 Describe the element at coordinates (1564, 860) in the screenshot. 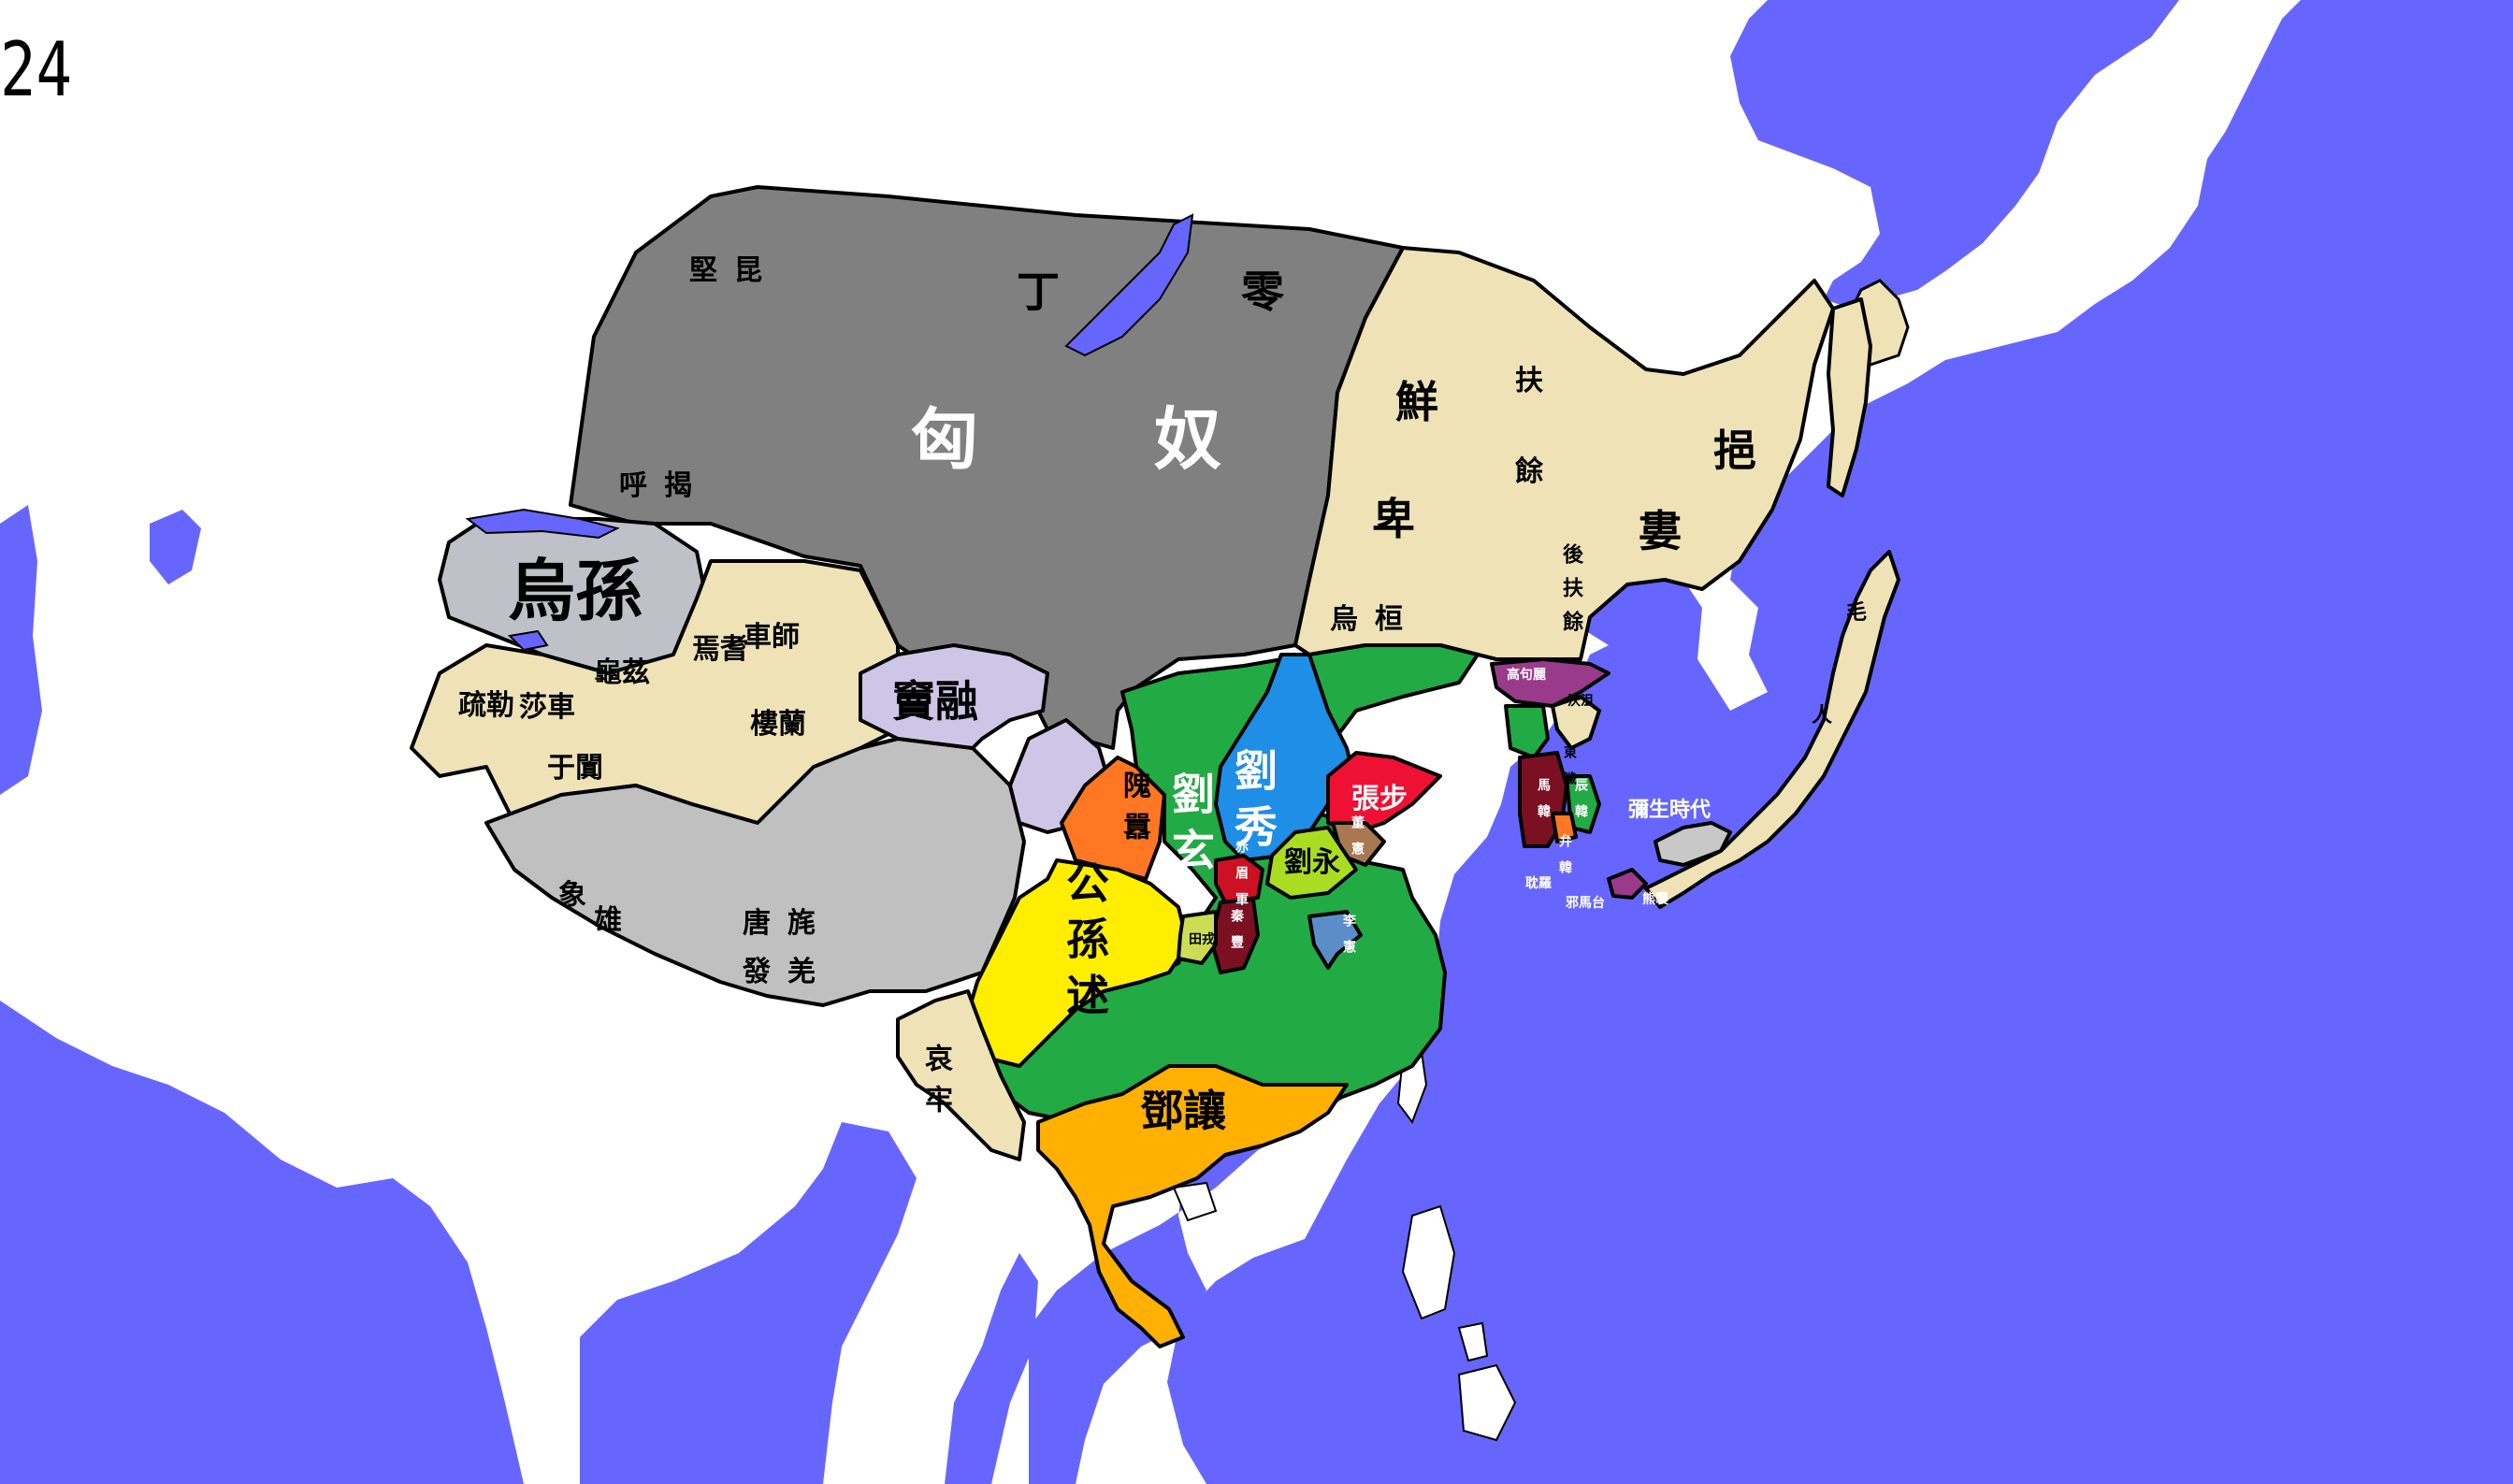

I see `label-byeonhan: 弁韓` at that location.